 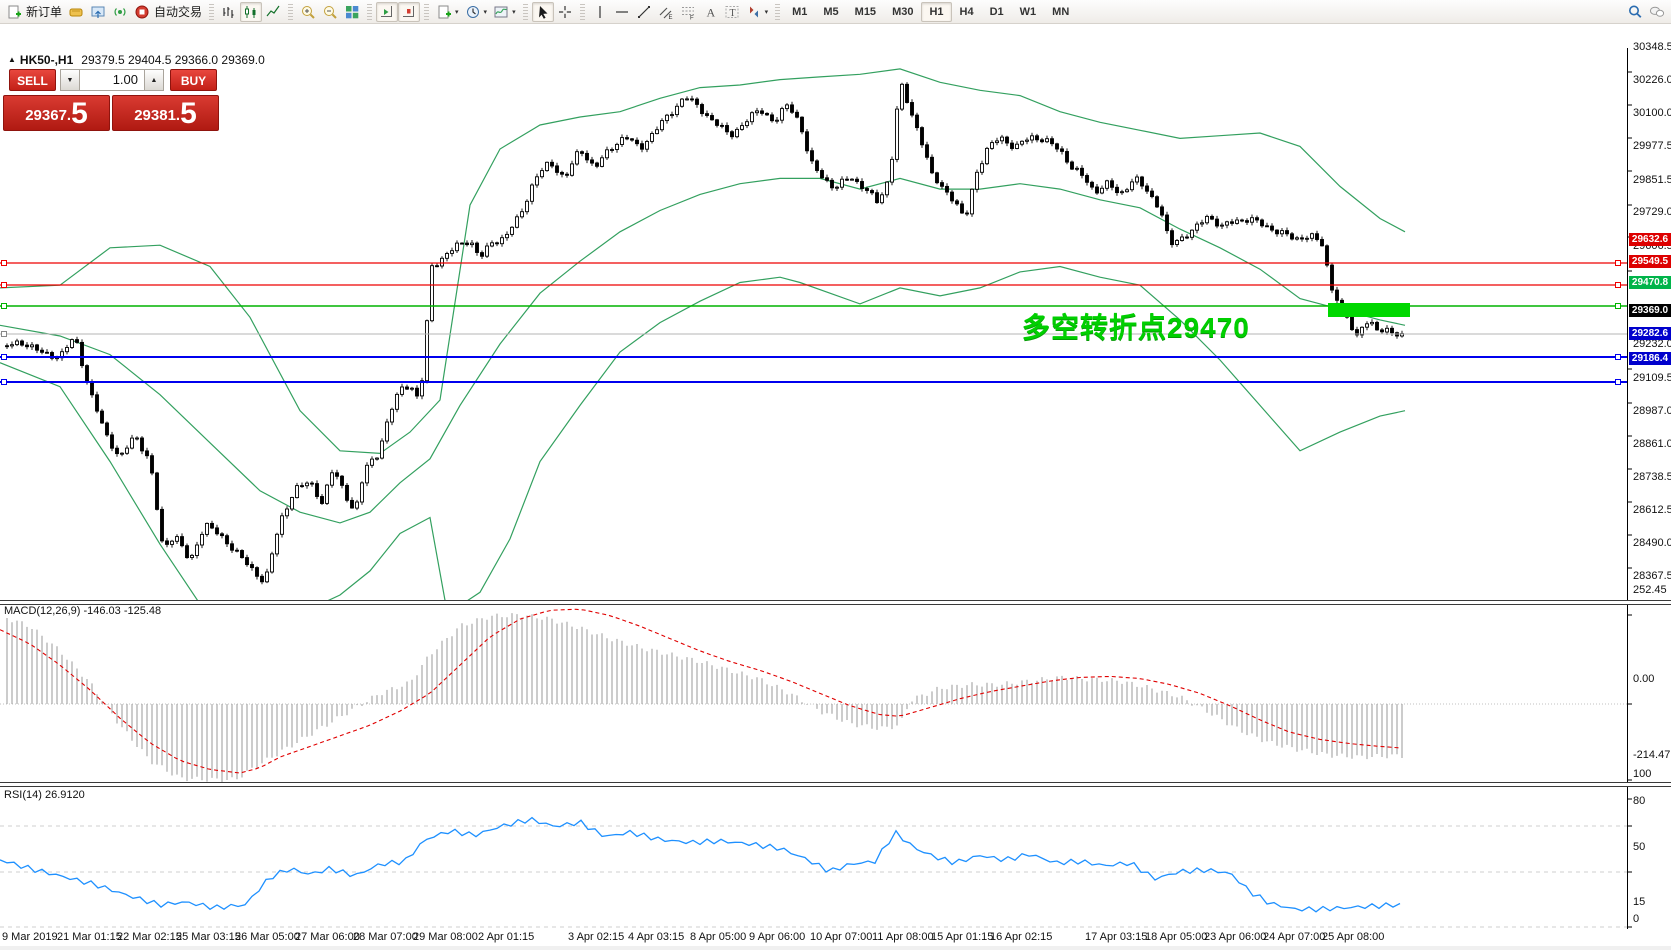 What do you see at coordinates (514, 12) in the screenshot?
I see `templates-caret-icon: ▾` at bounding box center [514, 12].